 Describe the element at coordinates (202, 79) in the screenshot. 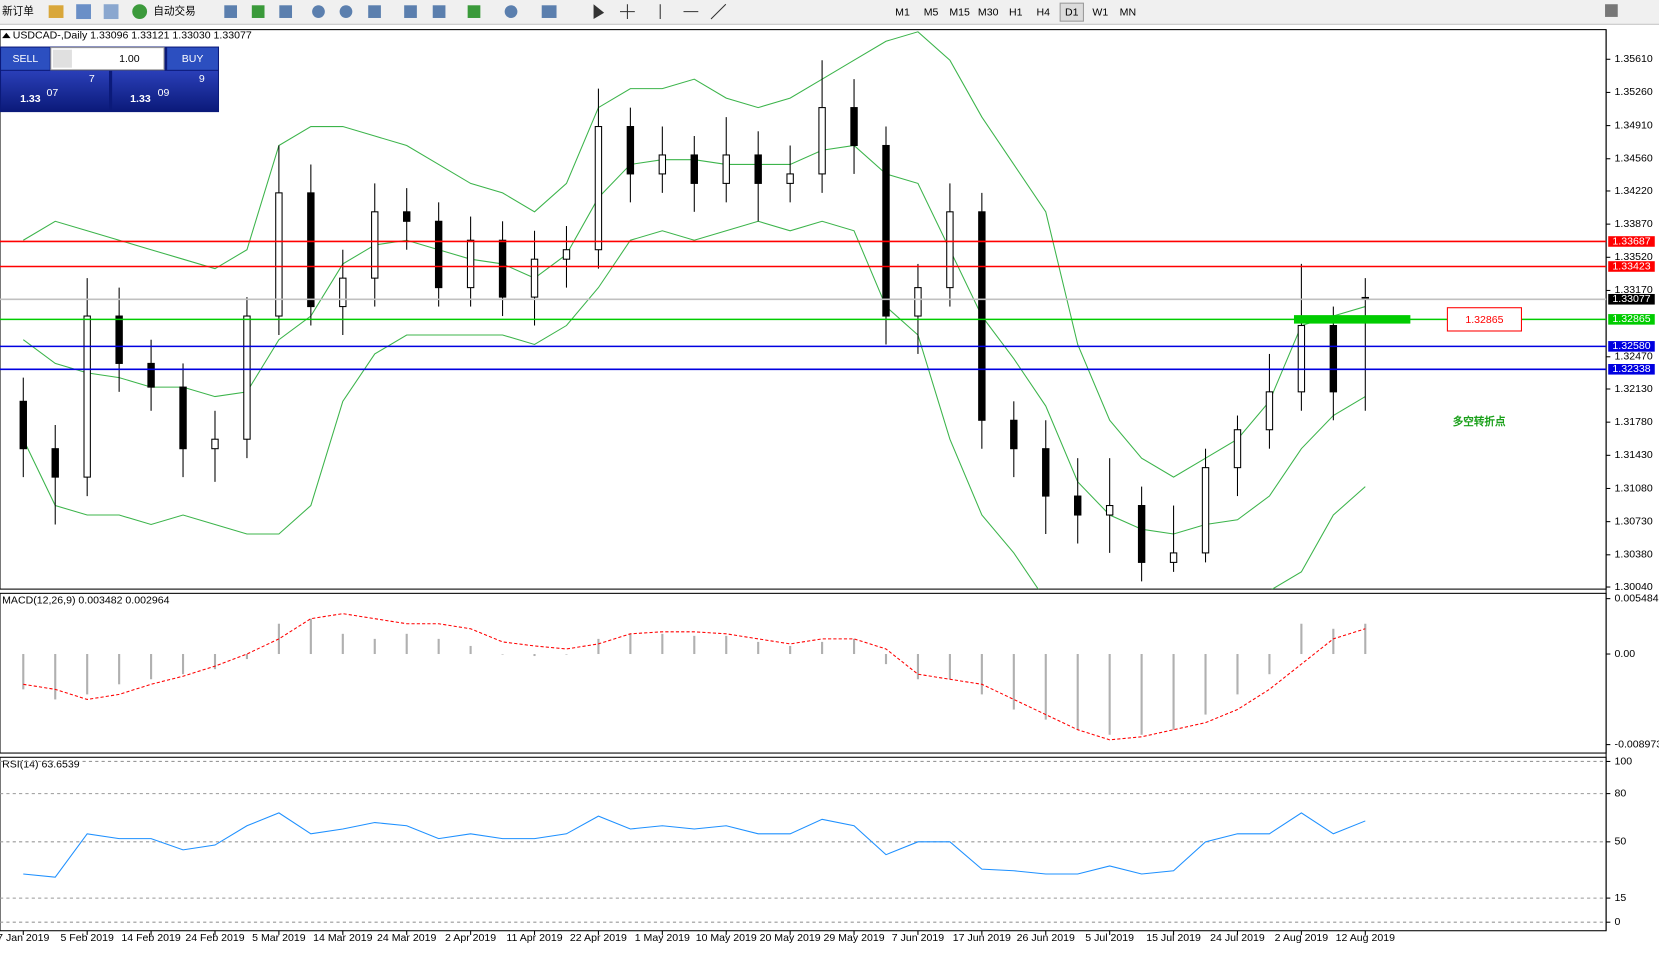

I see `ask-small: 9` at that location.